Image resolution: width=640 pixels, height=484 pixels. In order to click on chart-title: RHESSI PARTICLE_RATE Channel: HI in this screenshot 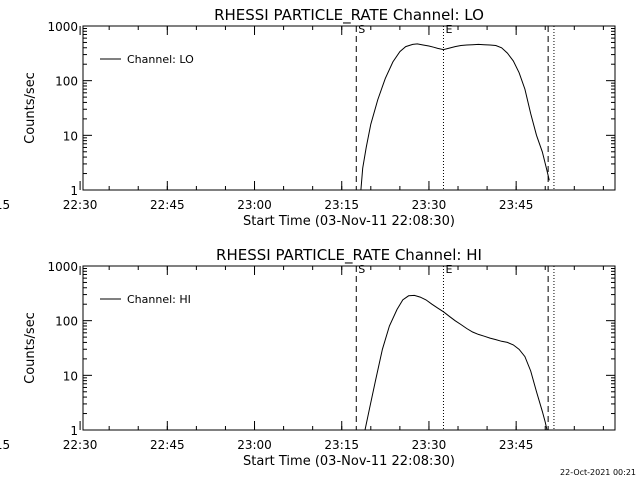, I will do `click(349, 255)`.